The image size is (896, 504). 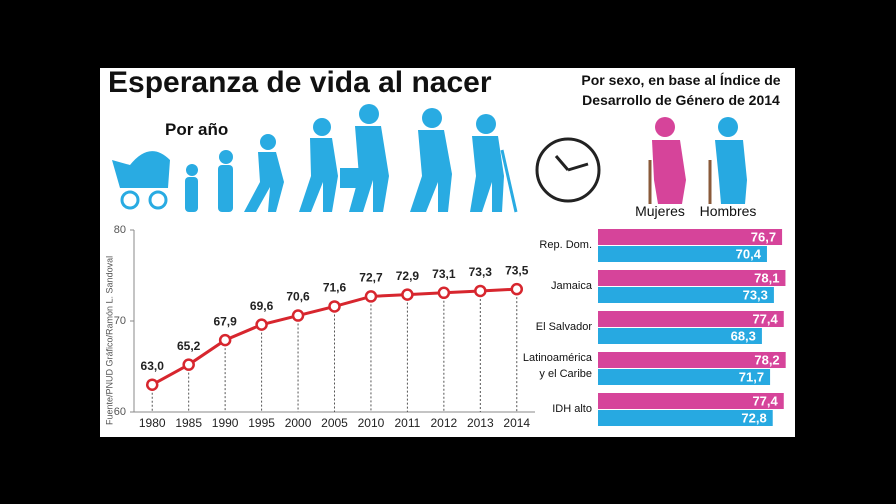 I want to click on x-tick-label: 2011, so click(x=408, y=423).